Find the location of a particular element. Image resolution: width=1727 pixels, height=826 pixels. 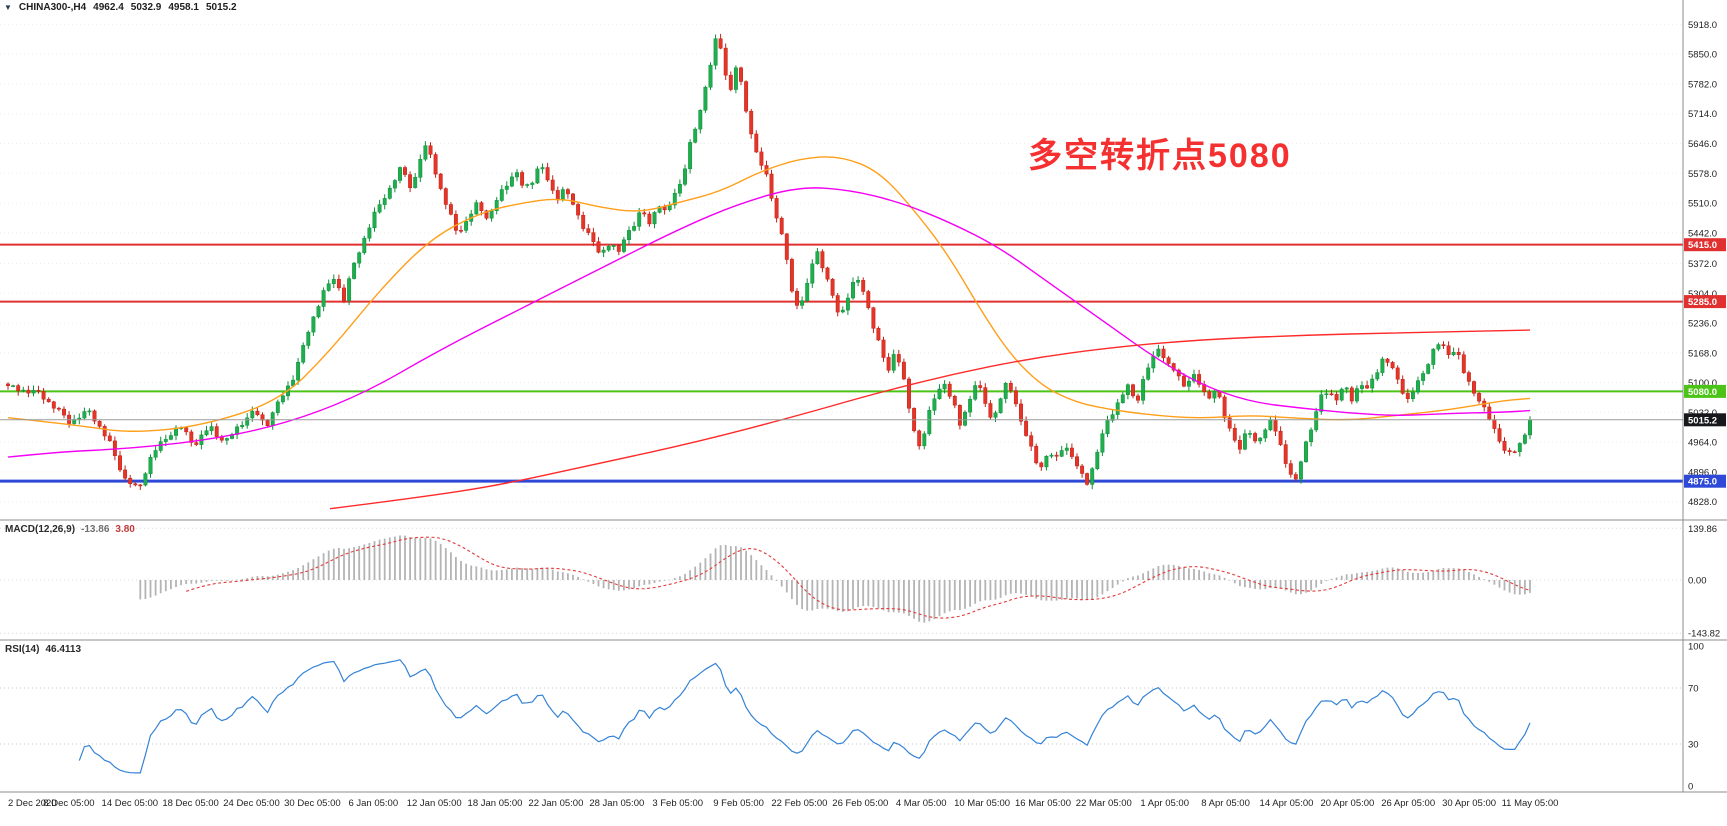

time-axis-label: 10 Mar 05:00 is located at coordinates (982, 803).